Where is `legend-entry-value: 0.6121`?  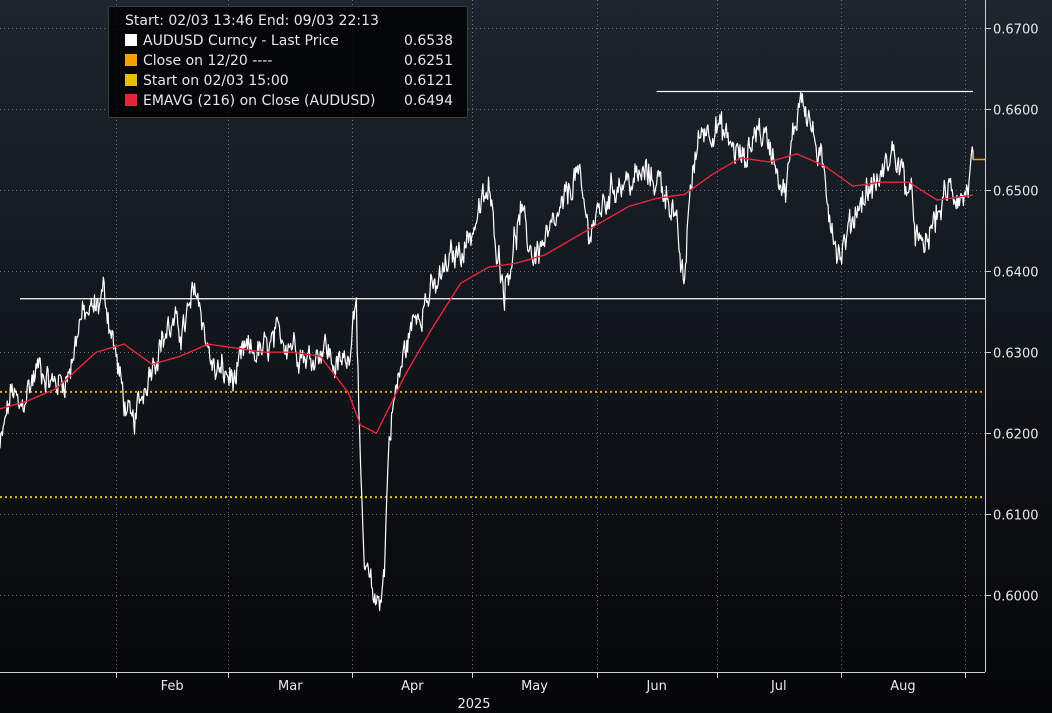
legend-entry-value: 0.6121 is located at coordinates (428, 81).